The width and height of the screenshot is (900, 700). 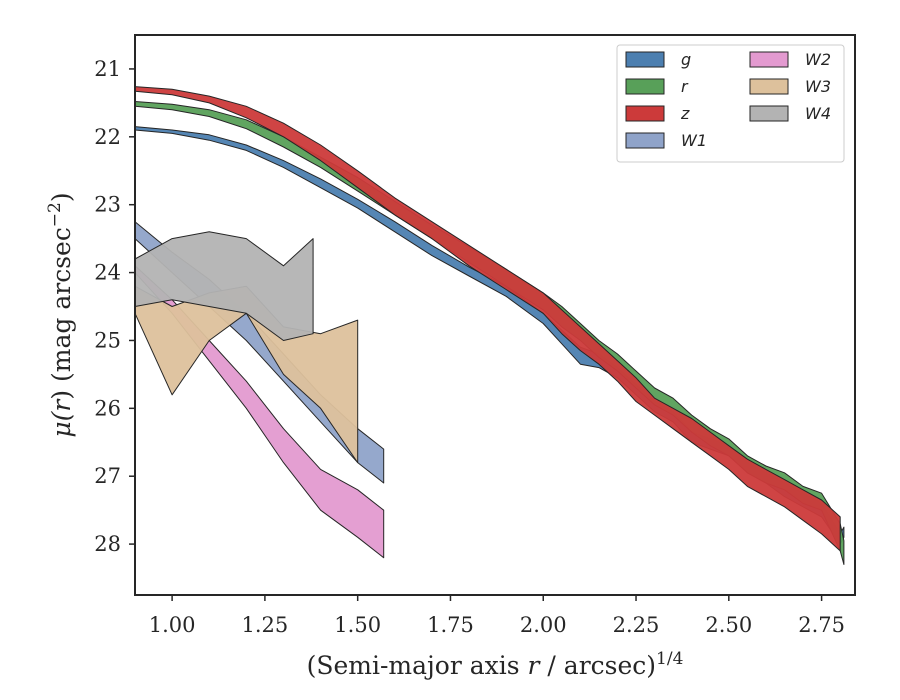 I want to click on x-tick-label: 2.25, so click(x=636, y=625).